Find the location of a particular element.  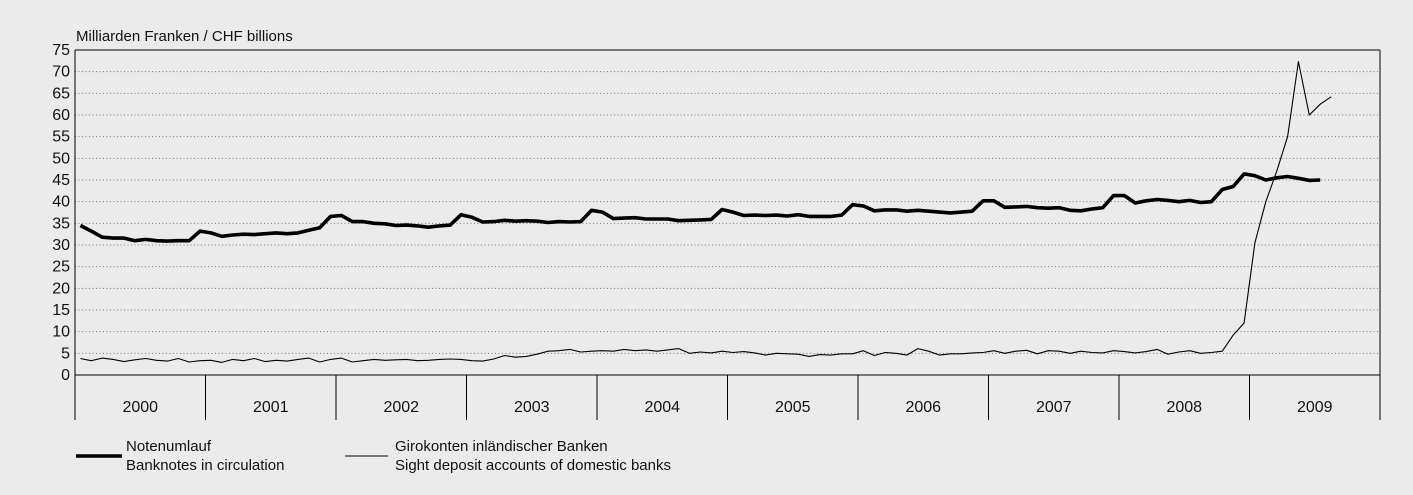

y-tick-label: 25 is located at coordinates (61, 267).